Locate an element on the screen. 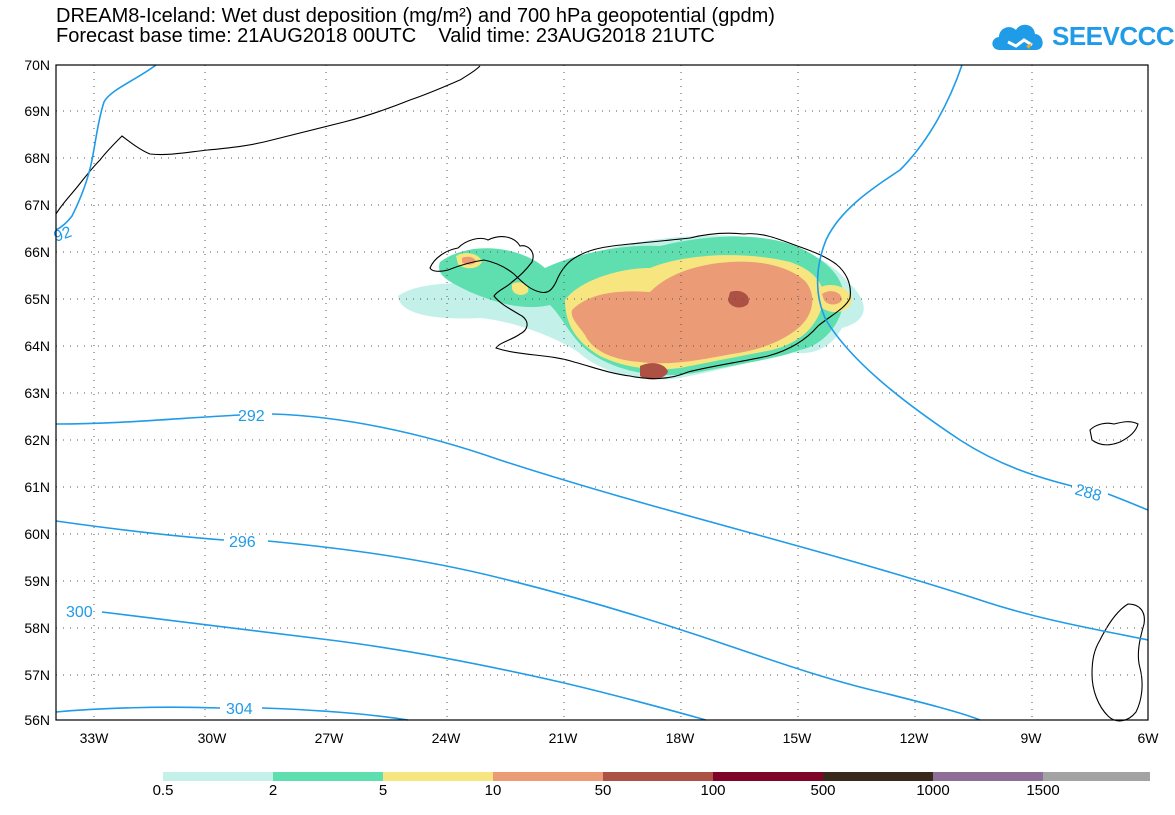 The width and height of the screenshot is (1175, 815). legend-label: 1500 is located at coordinates (1043, 790).